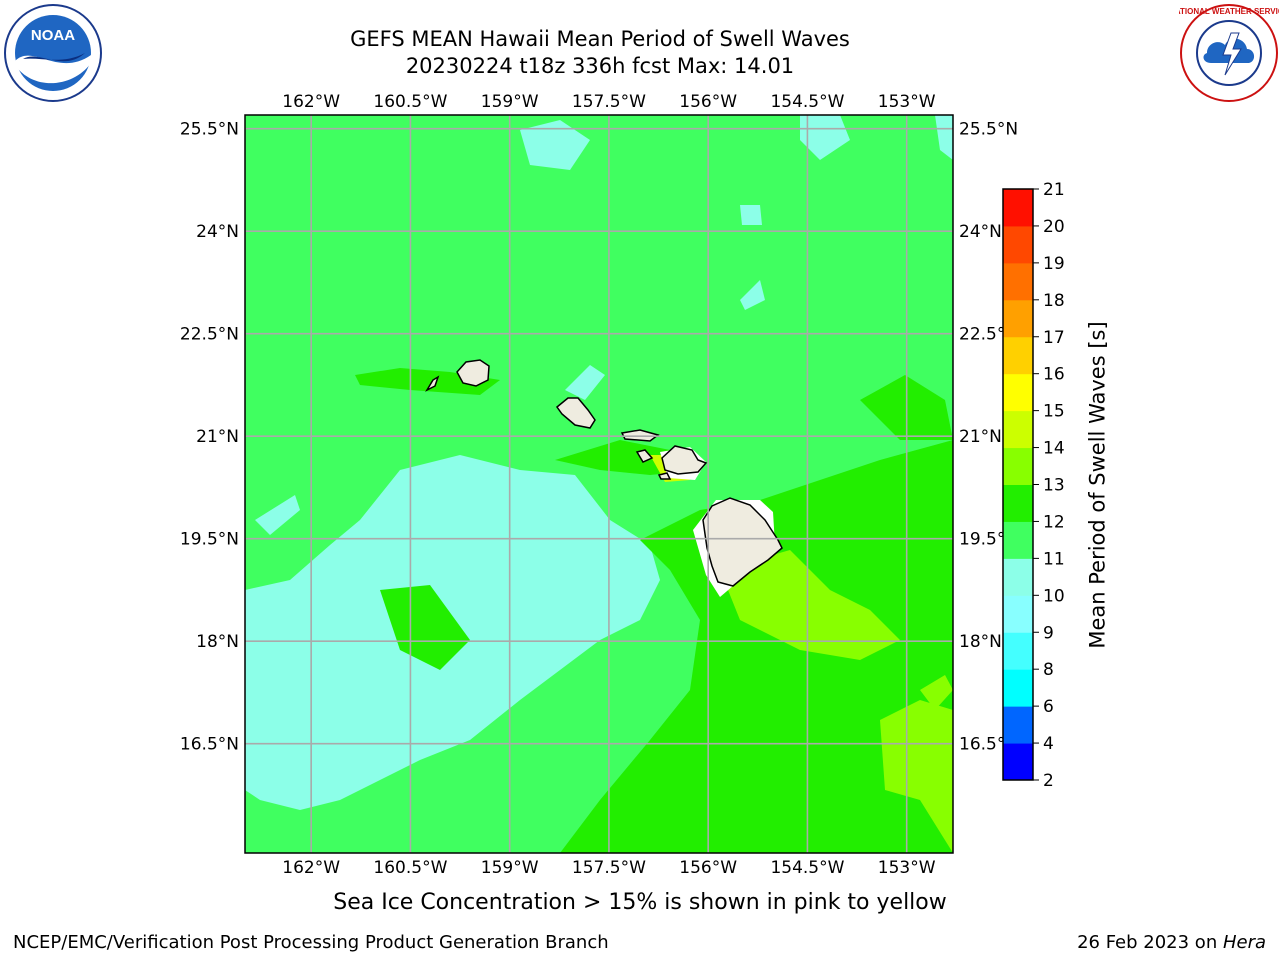 The image size is (1280, 960). I want to click on plot-subtitle: 20230224 t18z 336h fcst Max: 14.01, so click(600, 66).